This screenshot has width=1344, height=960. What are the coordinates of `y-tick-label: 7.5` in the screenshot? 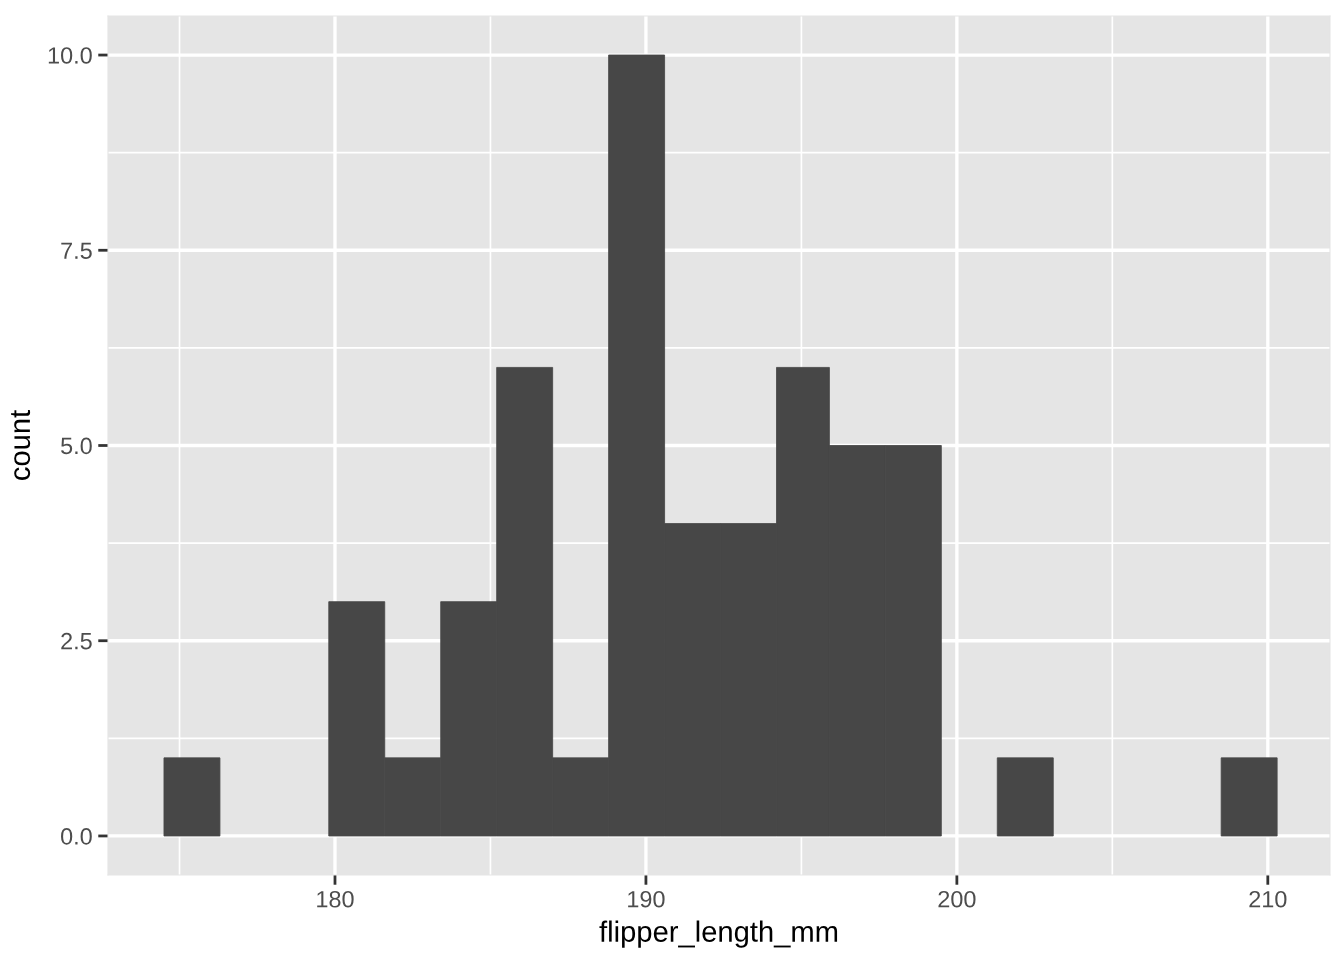 It's located at (76, 251).